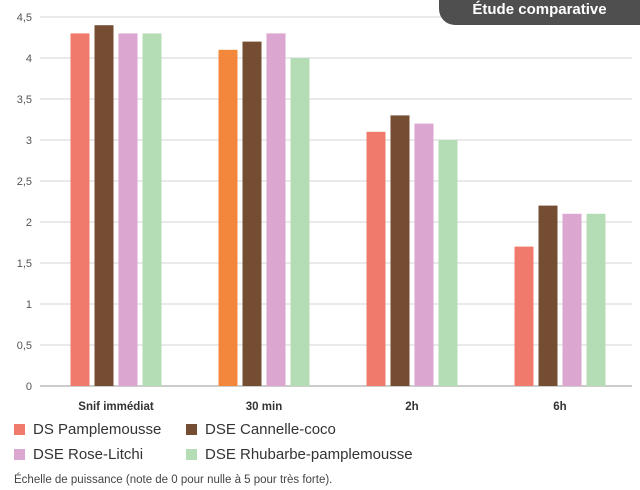  What do you see at coordinates (97, 429) in the screenshot?
I see `legend-label: DS Pamplemousse` at bounding box center [97, 429].